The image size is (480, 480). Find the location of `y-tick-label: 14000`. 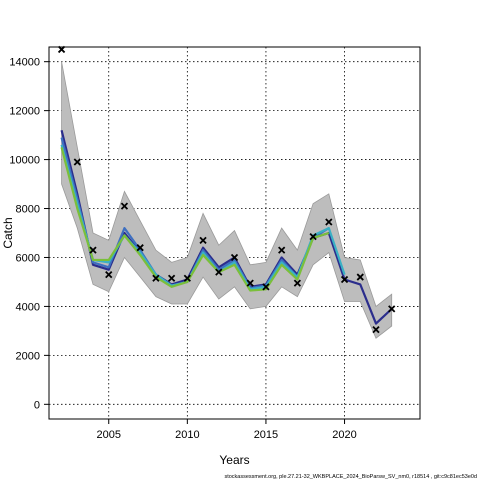

y-tick-label: 14000 is located at coordinates (24, 63).